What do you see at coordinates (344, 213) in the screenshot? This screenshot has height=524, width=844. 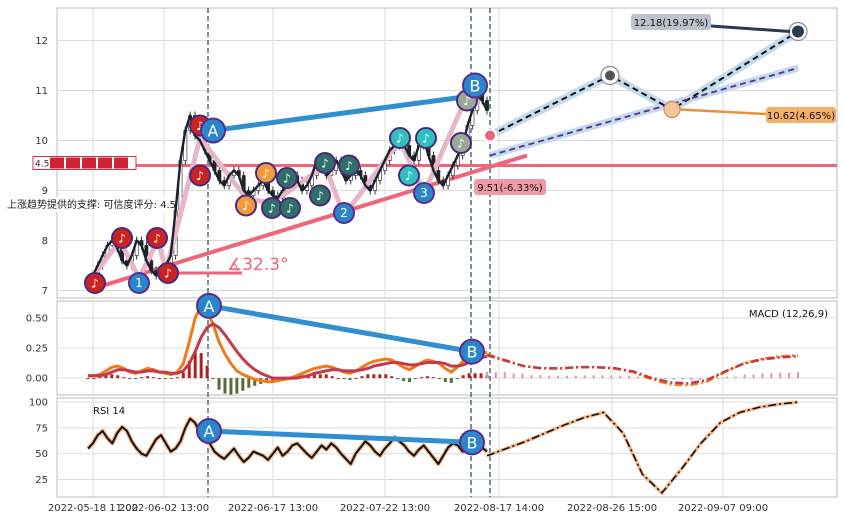 I see `wave-label-text: 2` at bounding box center [344, 213].